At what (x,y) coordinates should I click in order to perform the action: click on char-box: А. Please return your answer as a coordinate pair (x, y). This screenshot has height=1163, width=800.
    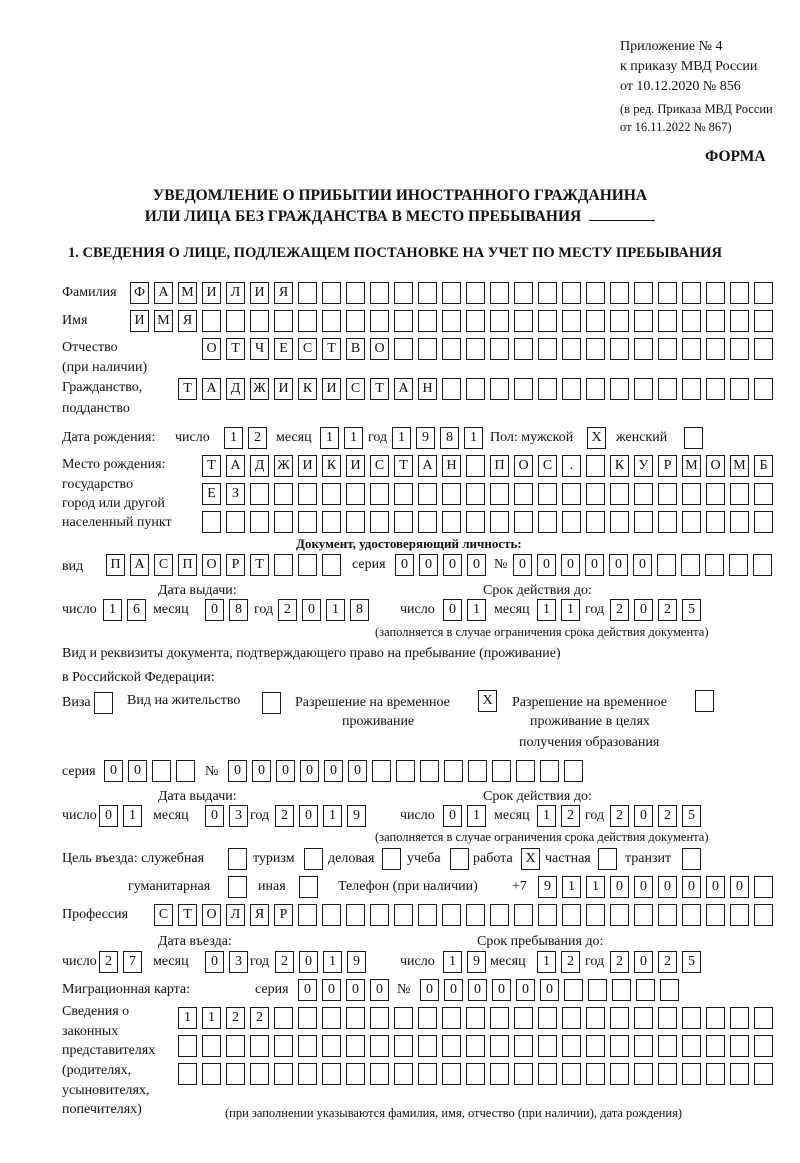
    Looking at the image, I should click on (235, 466).